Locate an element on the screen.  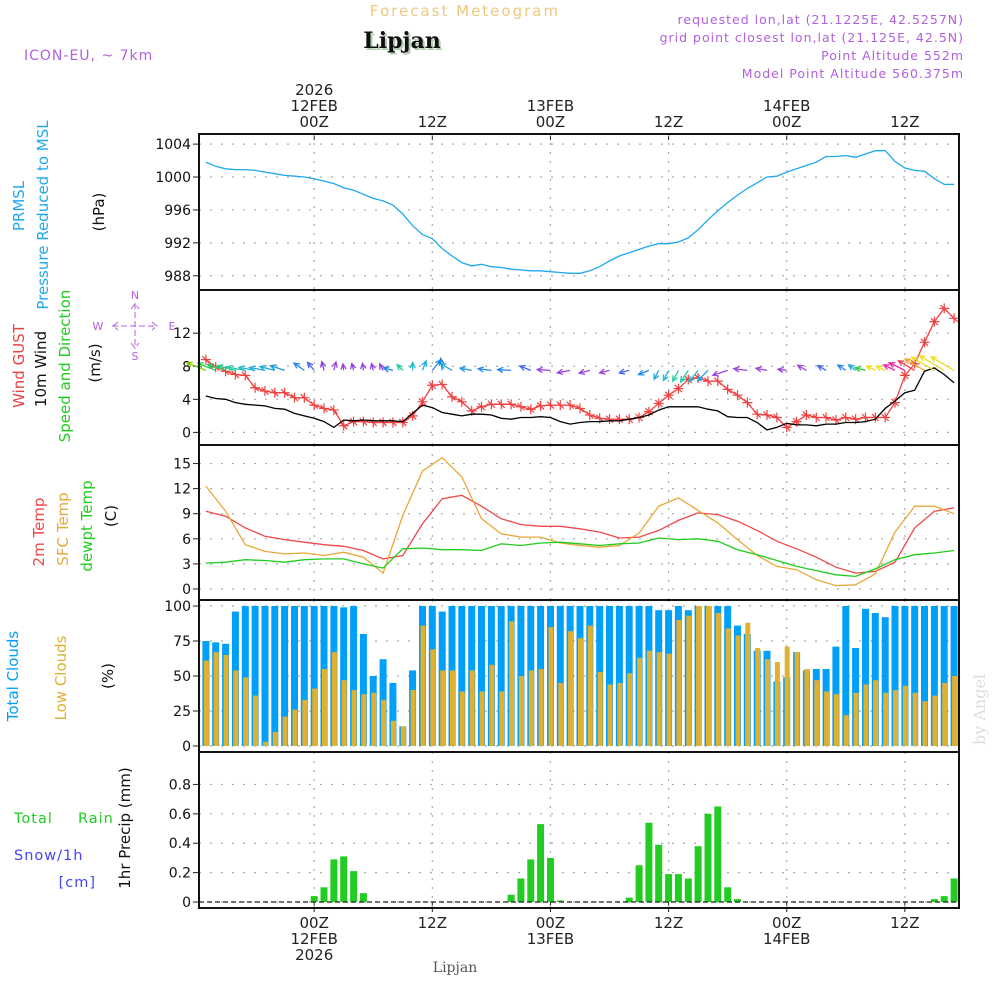
watermark: by Angel is located at coordinates (979, 709).